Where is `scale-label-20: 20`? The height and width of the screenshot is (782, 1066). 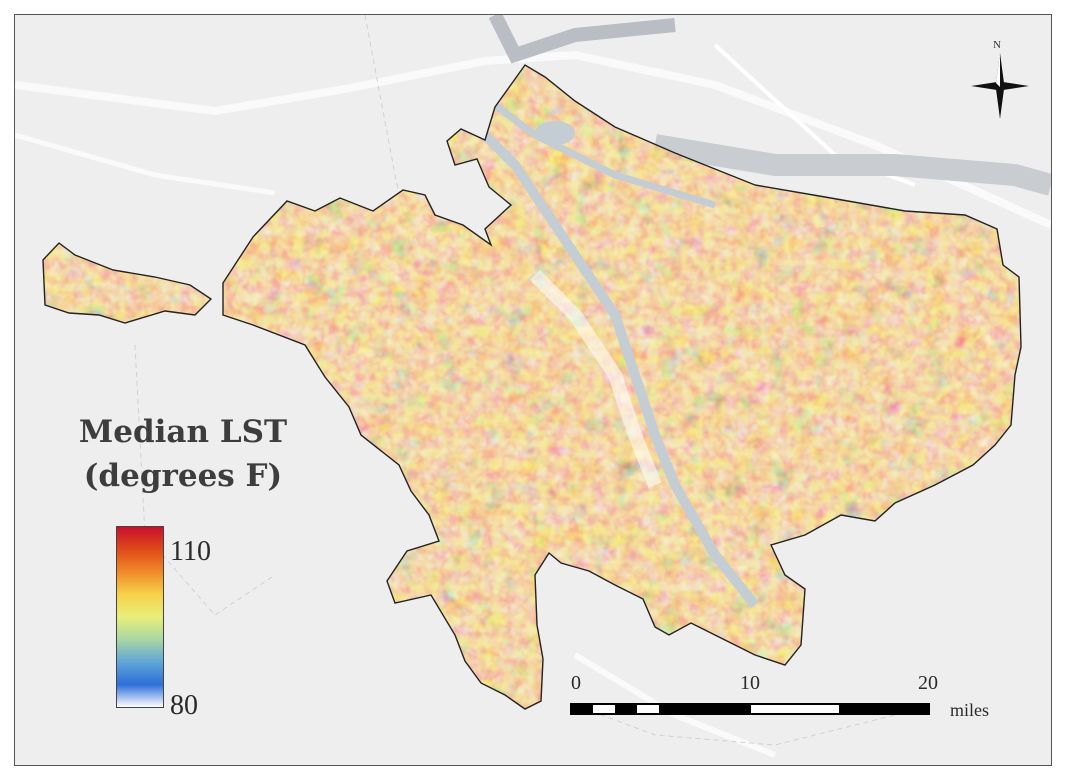 scale-label-20: 20 is located at coordinates (928, 683).